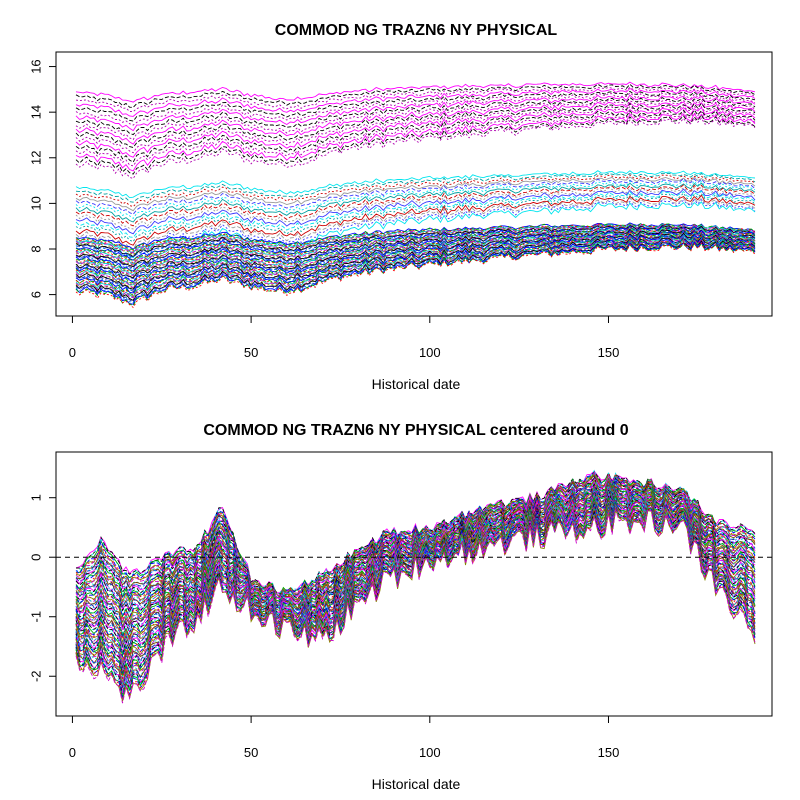 The width and height of the screenshot is (800, 800). I want to click on chart-top-y-tick-label: 6, so click(36, 294).